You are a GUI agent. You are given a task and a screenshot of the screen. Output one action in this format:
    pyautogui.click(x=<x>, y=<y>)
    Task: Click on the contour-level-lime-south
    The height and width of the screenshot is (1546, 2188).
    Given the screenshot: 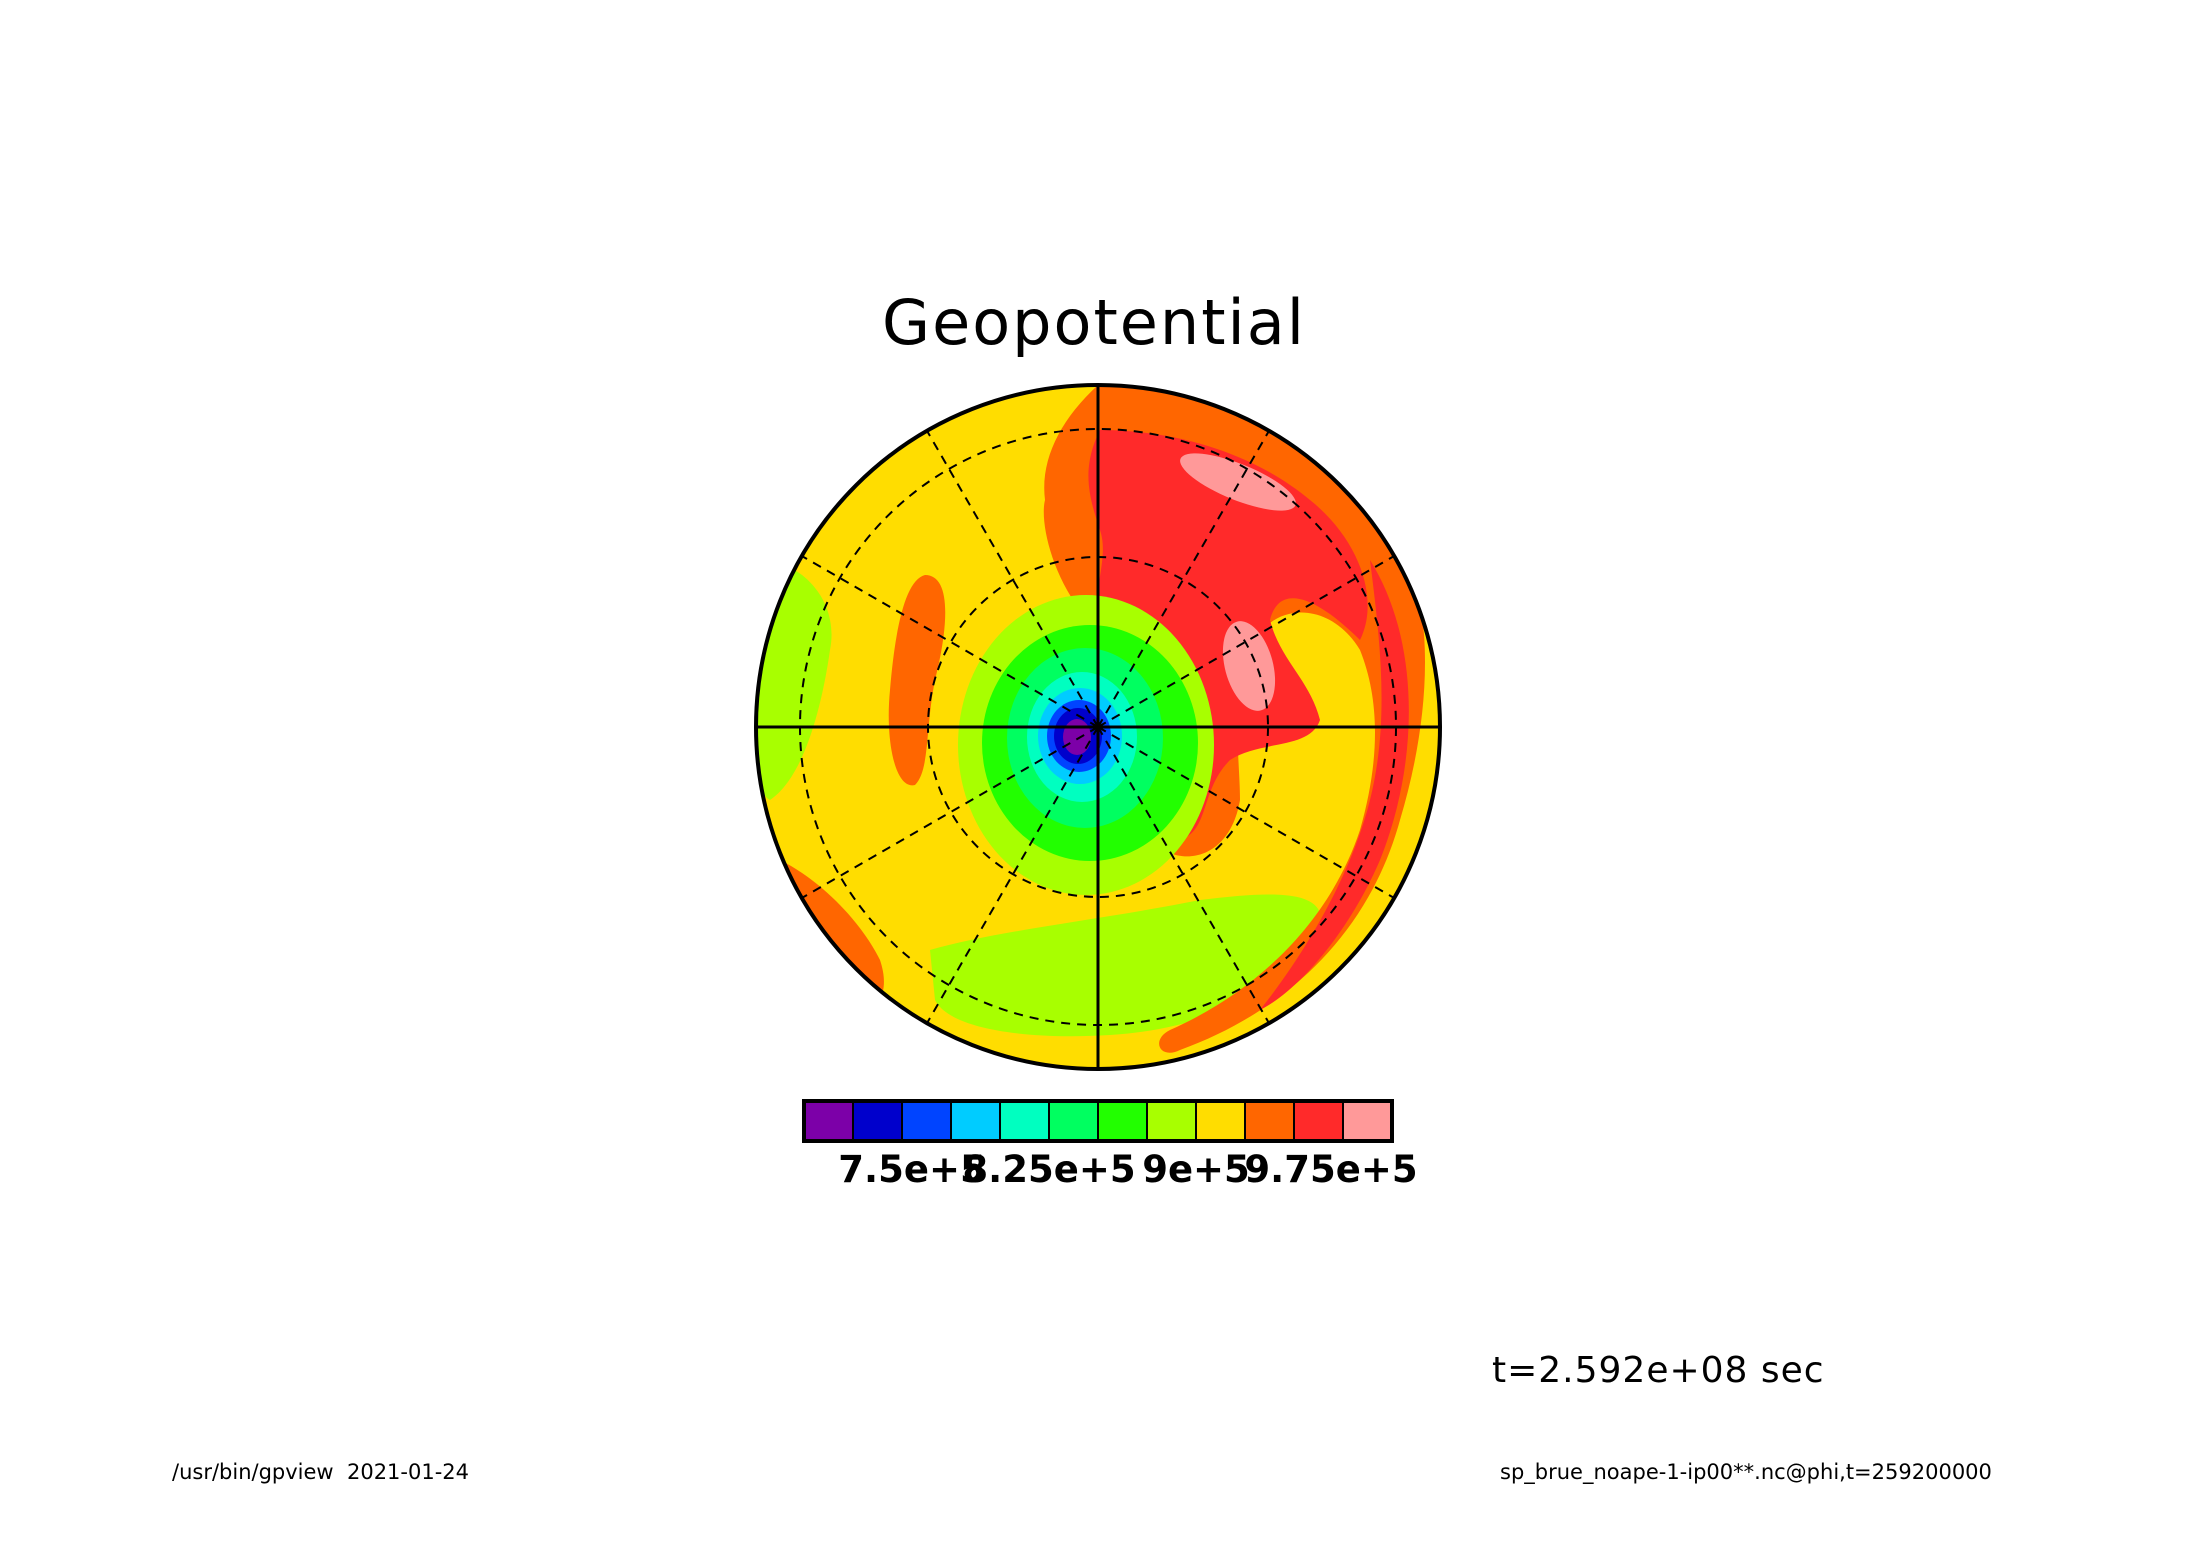 What is the action you would take?
    pyautogui.click(x=1126, y=965)
    